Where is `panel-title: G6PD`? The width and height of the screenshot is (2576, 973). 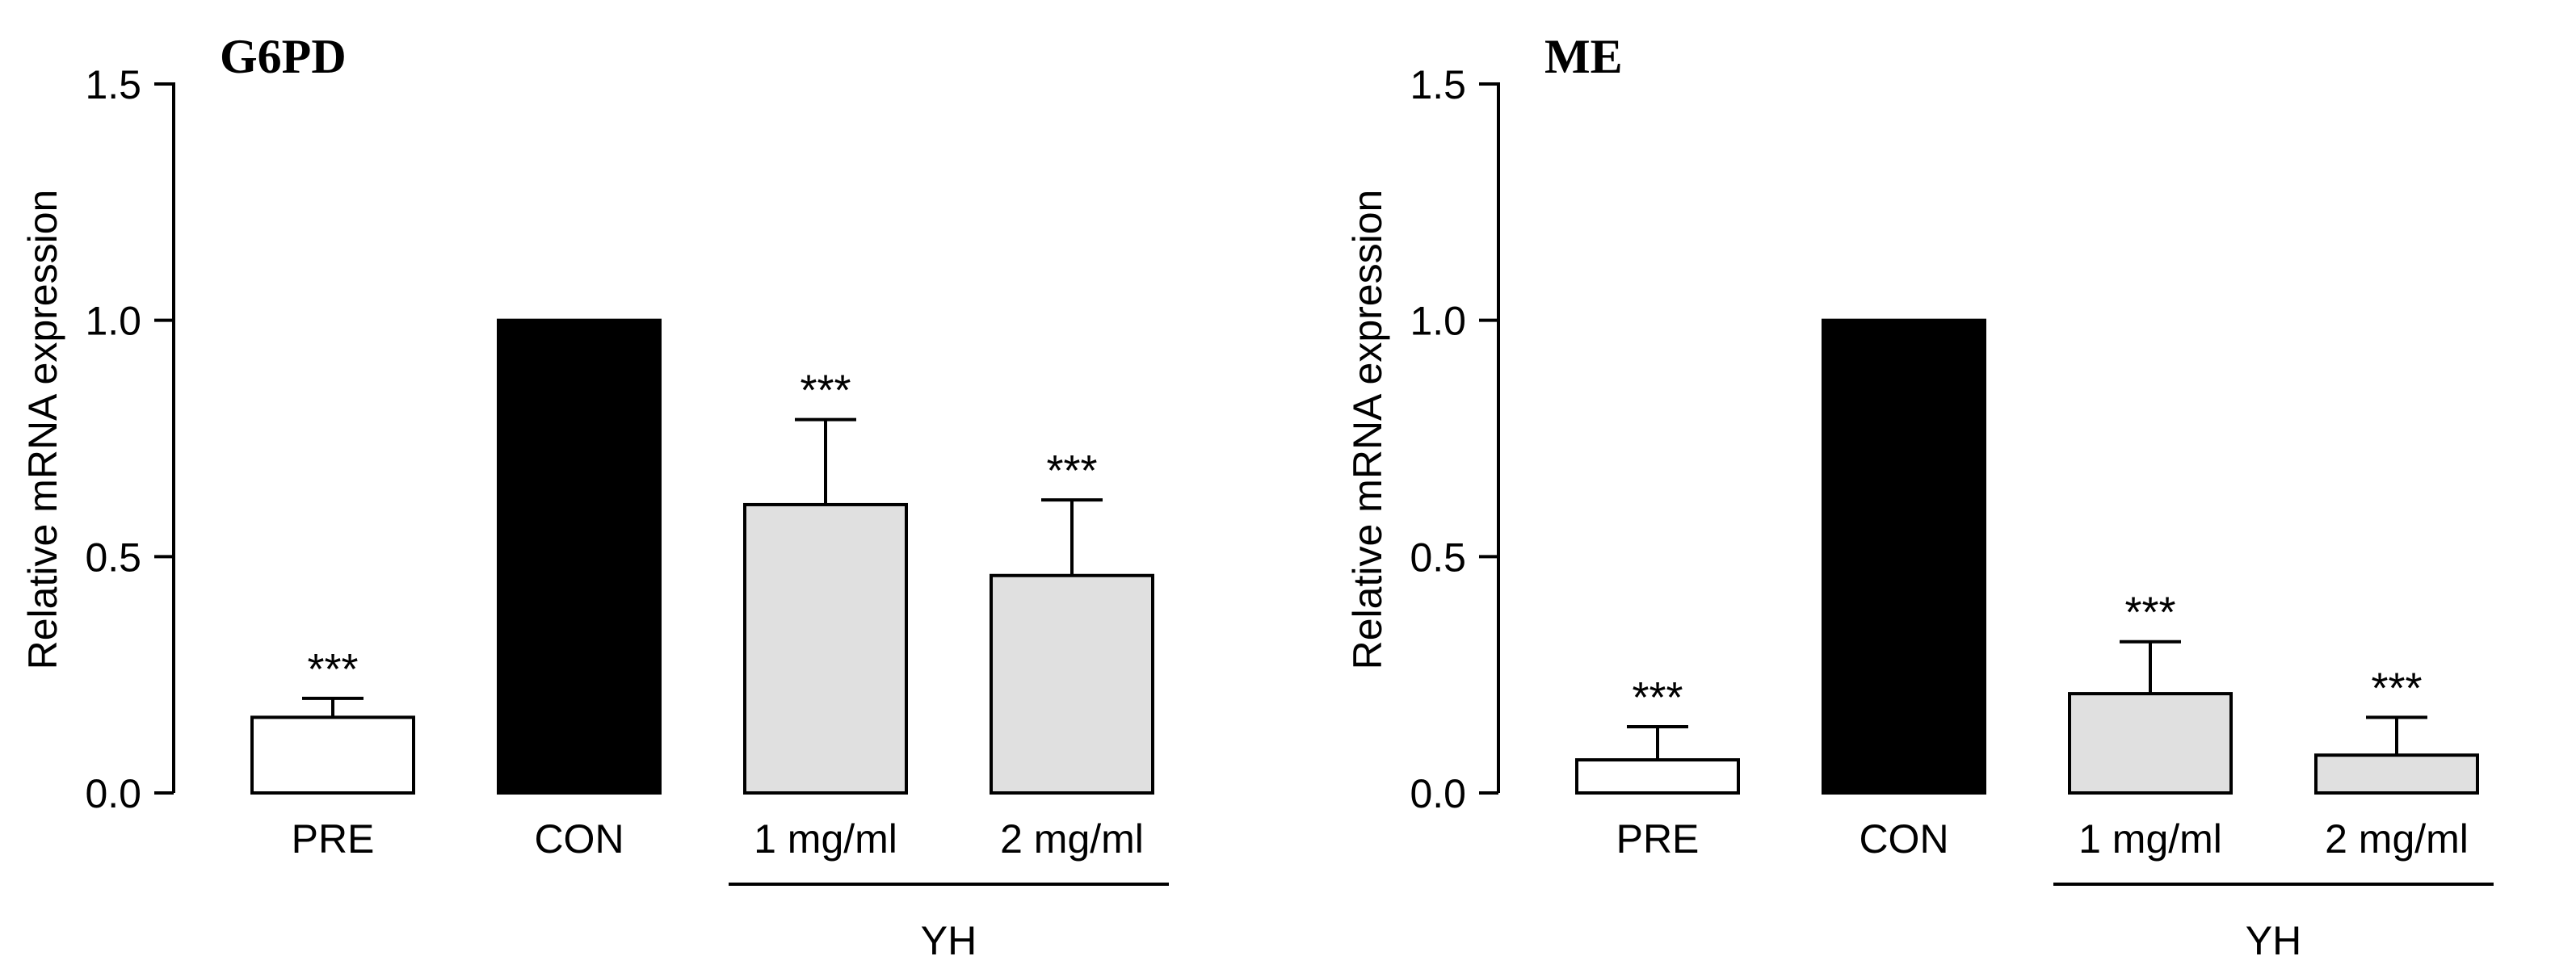
panel-title: G6PD is located at coordinates (283, 56).